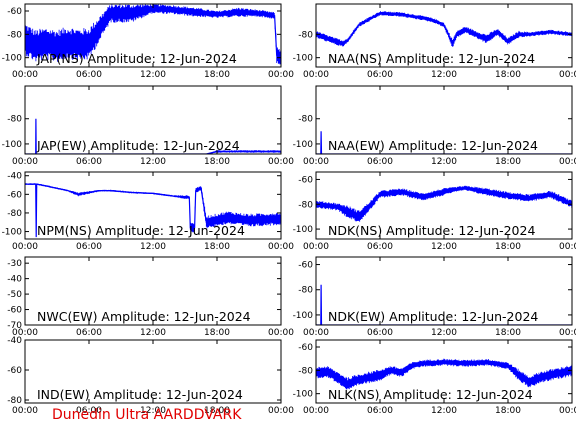 The height and width of the screenshot is (432, 576). Describe the element at coordinates (433, 316) in the screenshot. I see `panel-title: NDK(EW) Amplitude: 12-Jun-2024` at that location.